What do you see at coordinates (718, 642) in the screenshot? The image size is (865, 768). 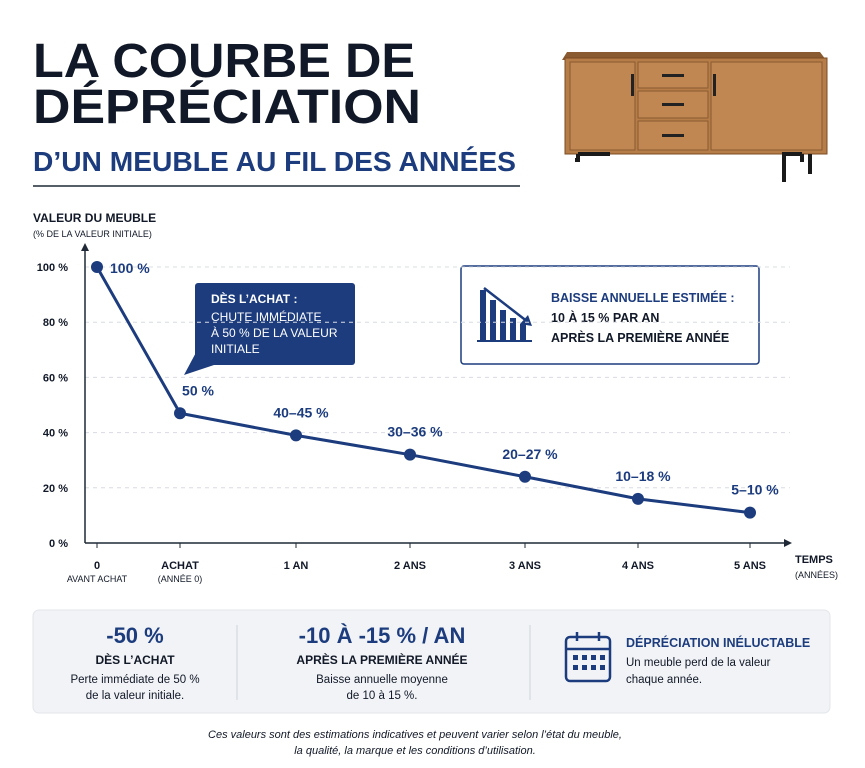 I see `stat-label: DÉPRÉCIATION INÉLUCTABLE` at bounding box center [718, 642].